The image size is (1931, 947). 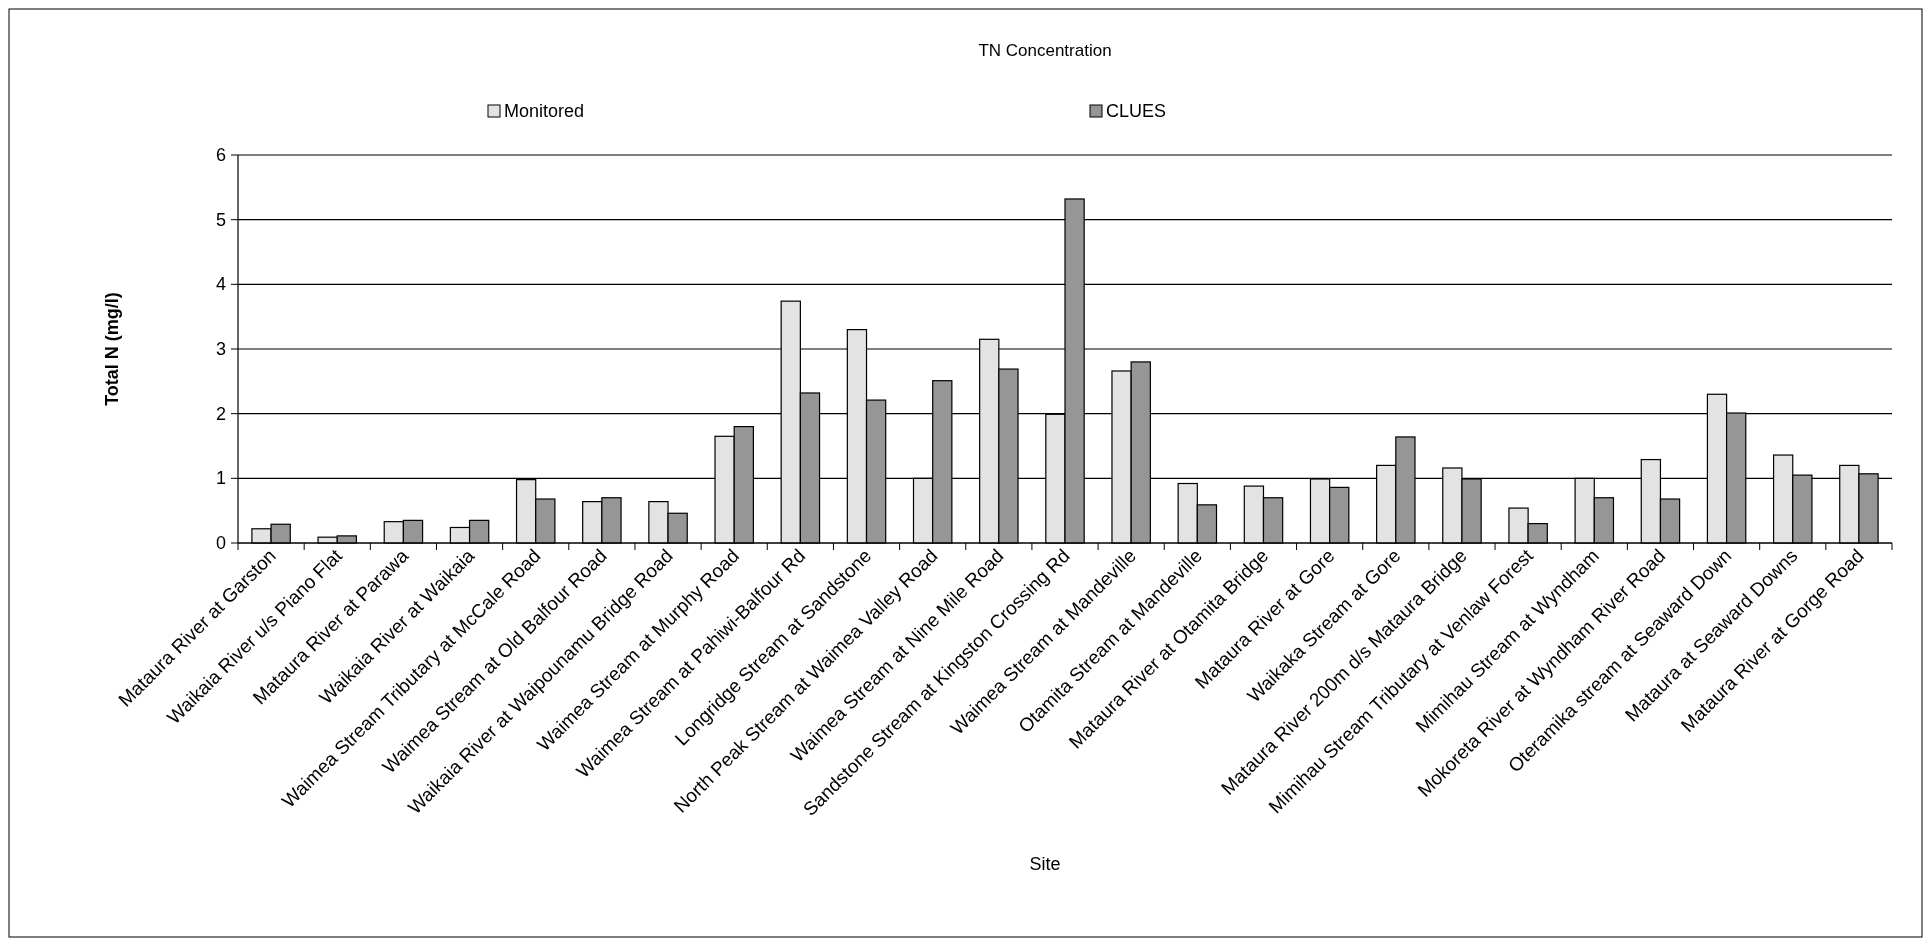 What do you see at coordinates (1136, 111) in the screenshot?
I see `legend-label: CLUES` at bounding box center [1136, 111].